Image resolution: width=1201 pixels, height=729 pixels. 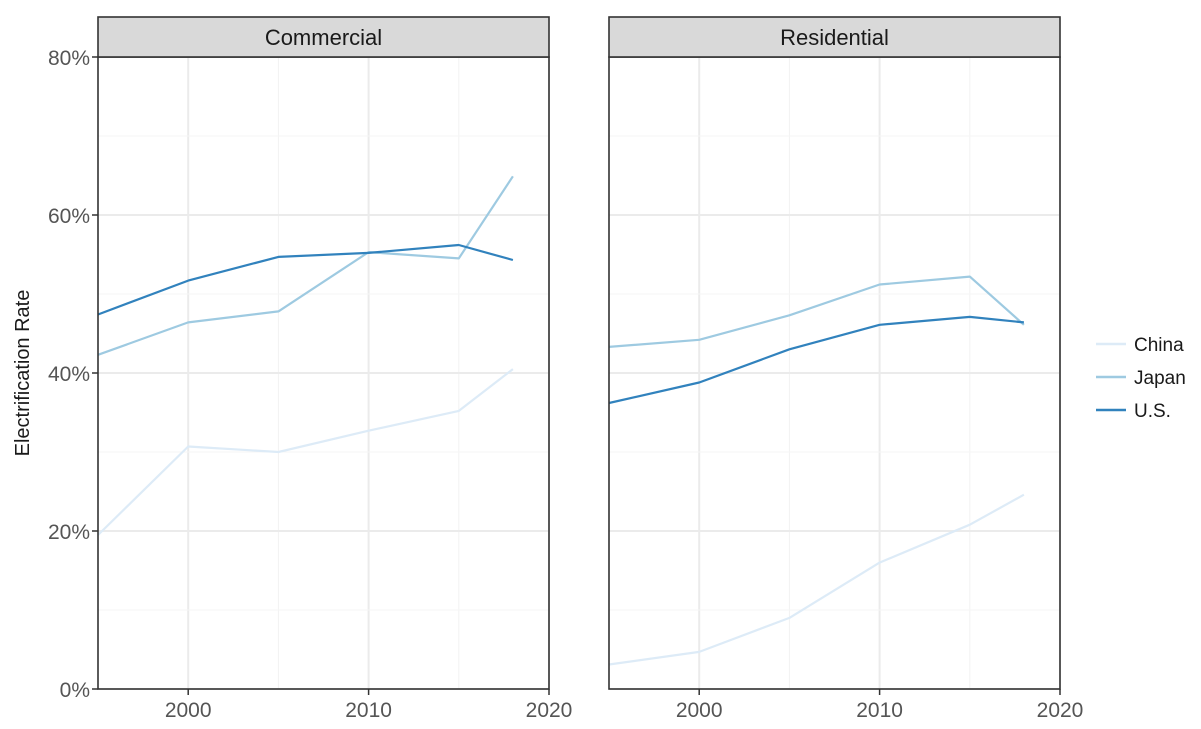 I want to click on legend: China Japan U.S., so click(x=1141, y=378).